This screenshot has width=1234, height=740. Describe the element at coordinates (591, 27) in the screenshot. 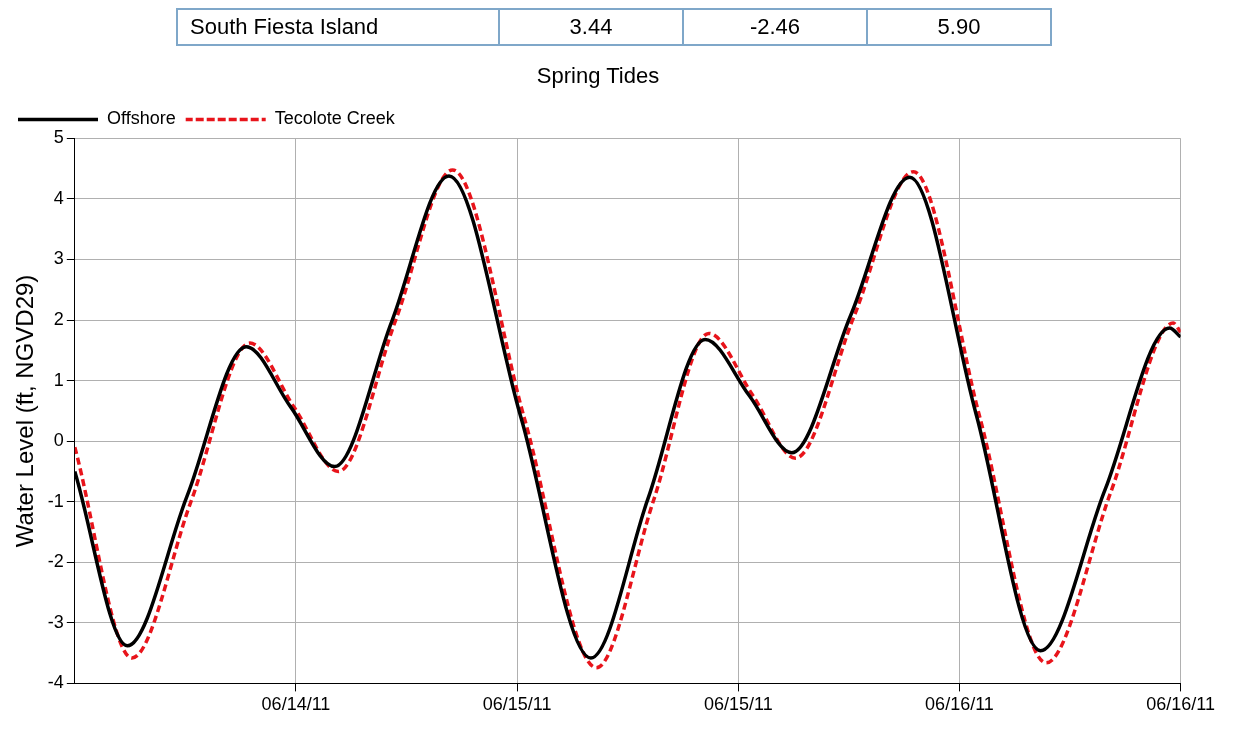

I see `text: 3.44` at that location.